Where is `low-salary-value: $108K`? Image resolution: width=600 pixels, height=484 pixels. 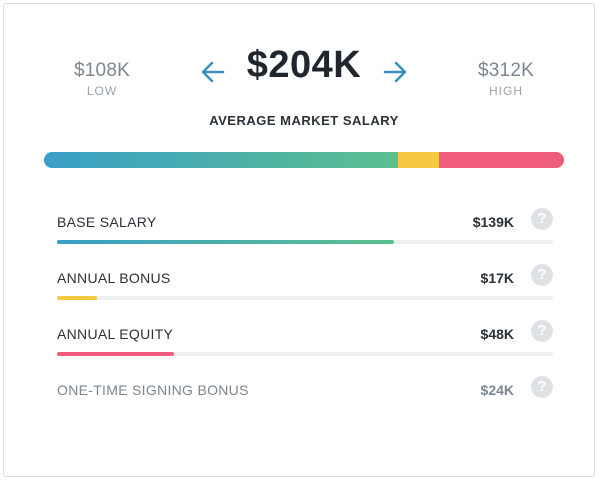
low-salary-value: $108K is located at coordinates (102, 70).